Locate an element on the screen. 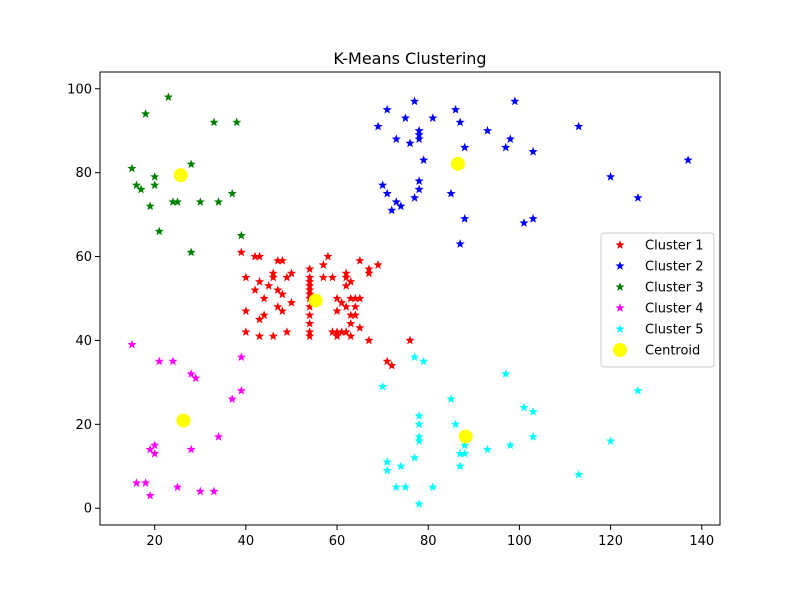 Image resolution: width=800 pixels, height=600 pixels. legend-box is located at coordinates (657, 300).